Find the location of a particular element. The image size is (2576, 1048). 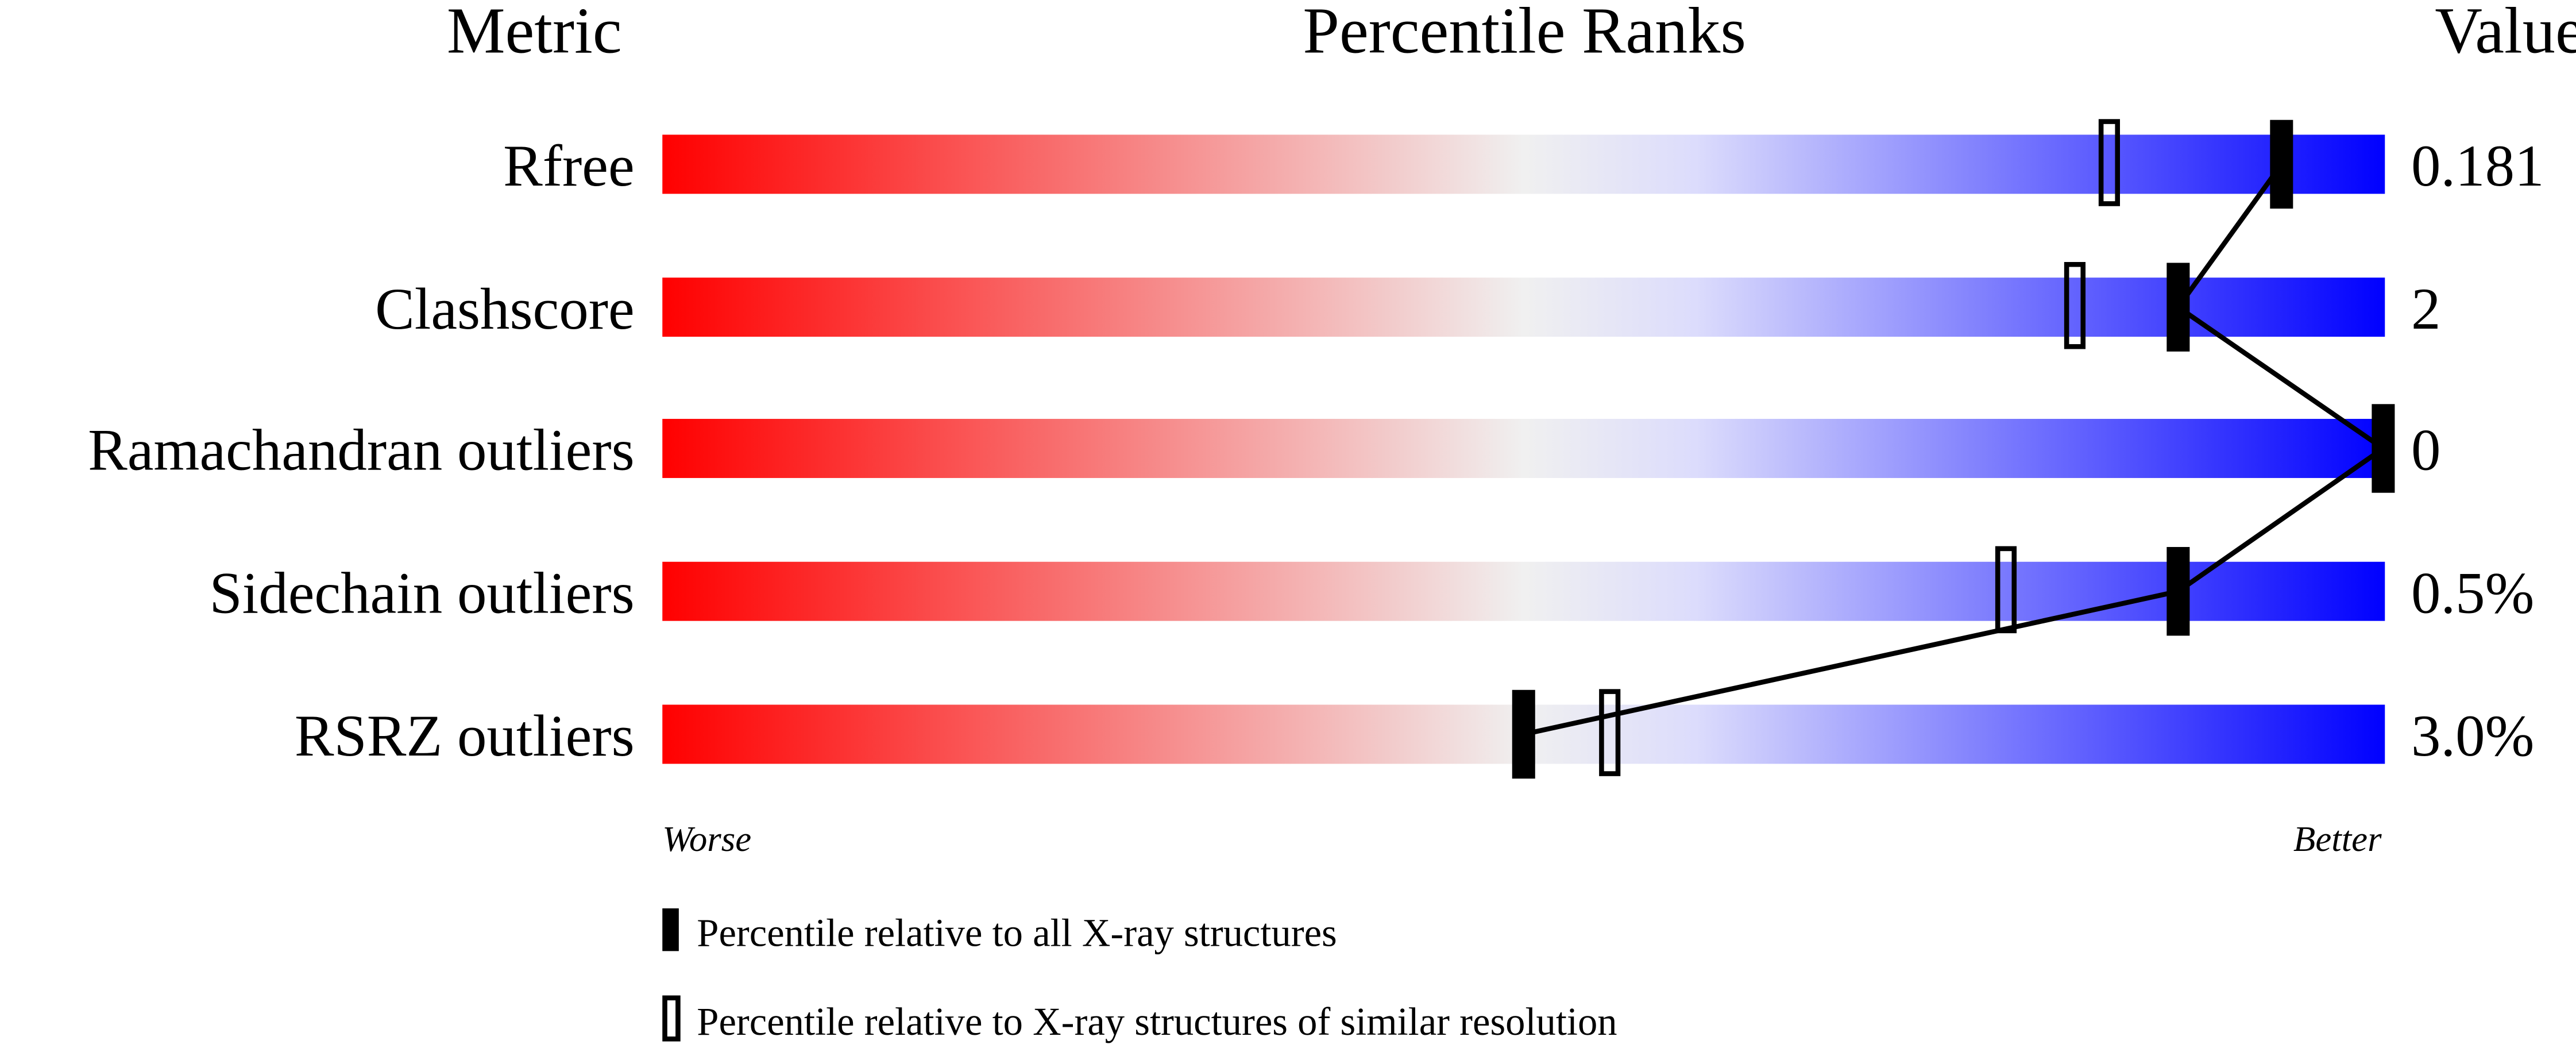

metric-label: Clashscore is located at coordinates (505, 309).